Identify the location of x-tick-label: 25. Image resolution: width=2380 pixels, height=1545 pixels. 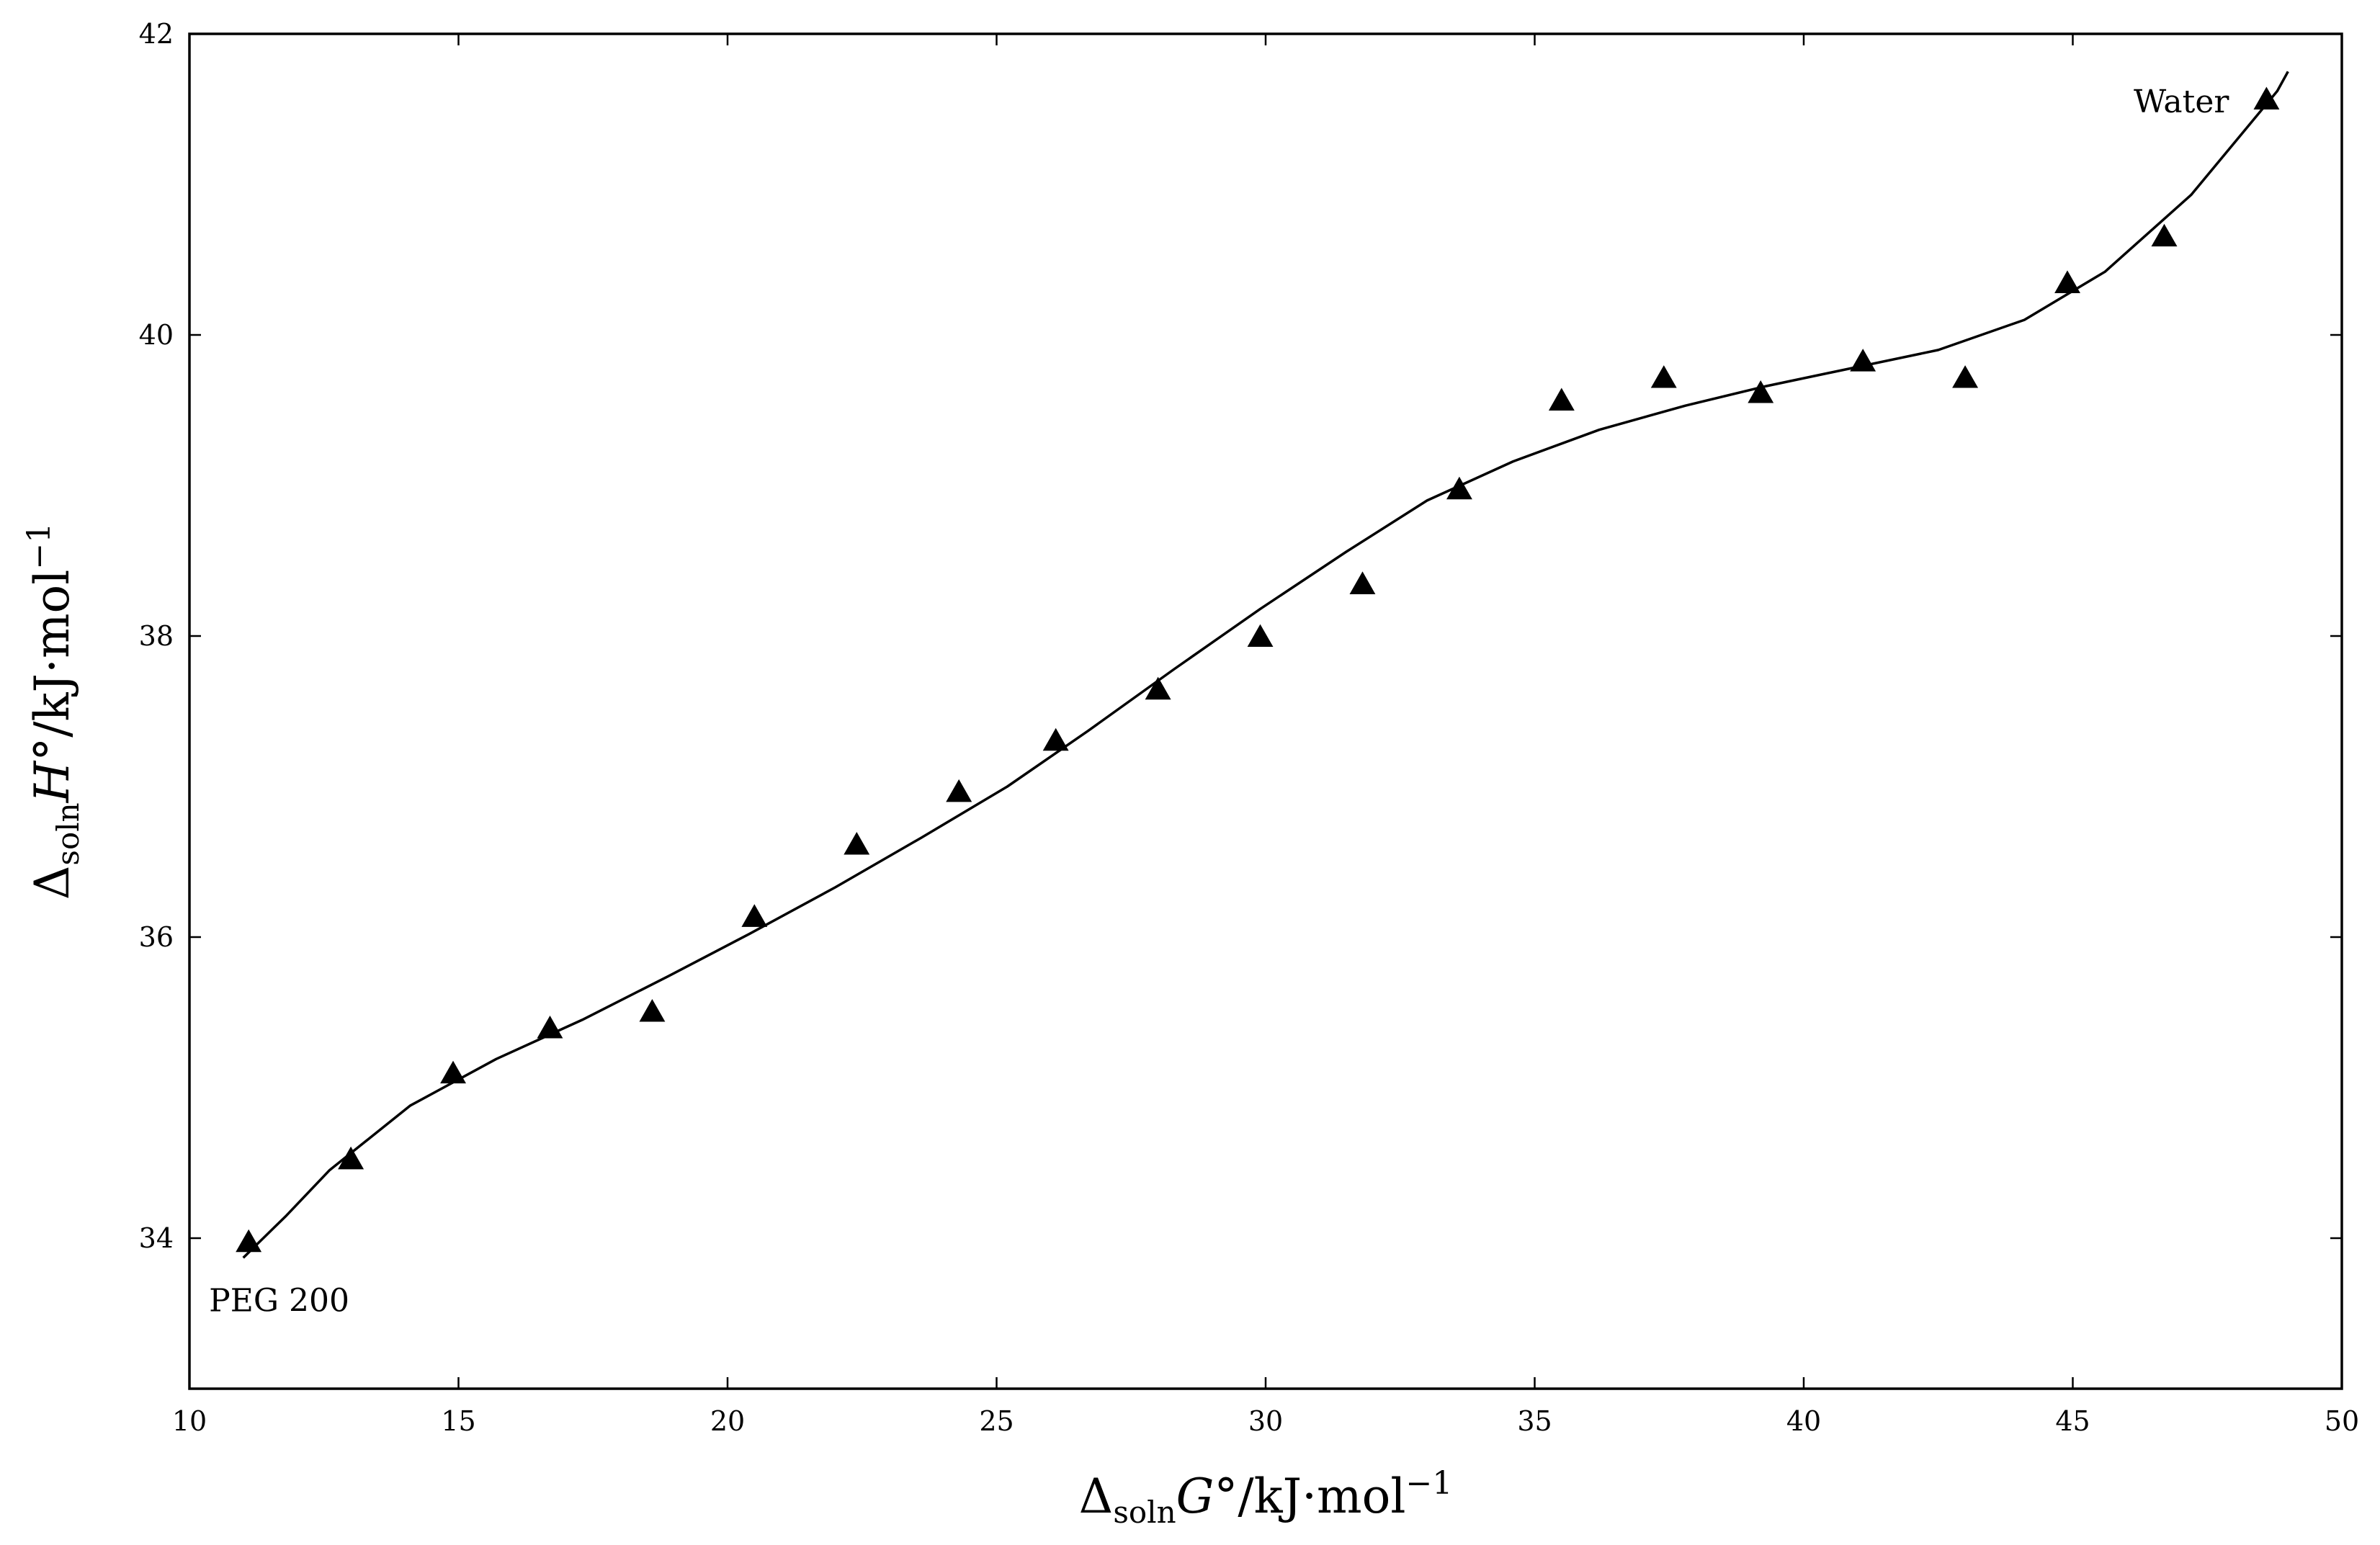
(996, 1421).